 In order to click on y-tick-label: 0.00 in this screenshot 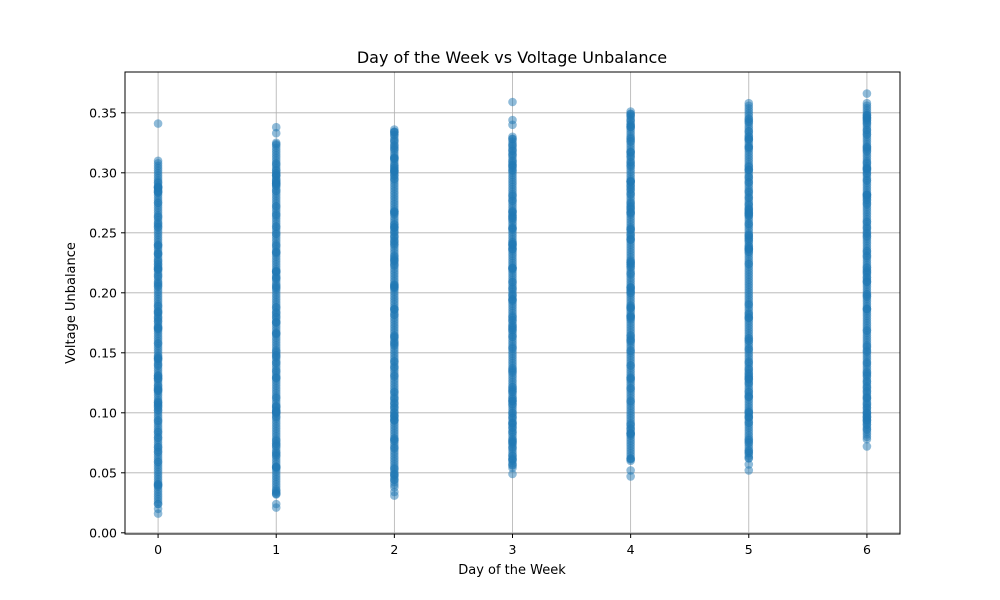, I will do `click(103, 532)`.